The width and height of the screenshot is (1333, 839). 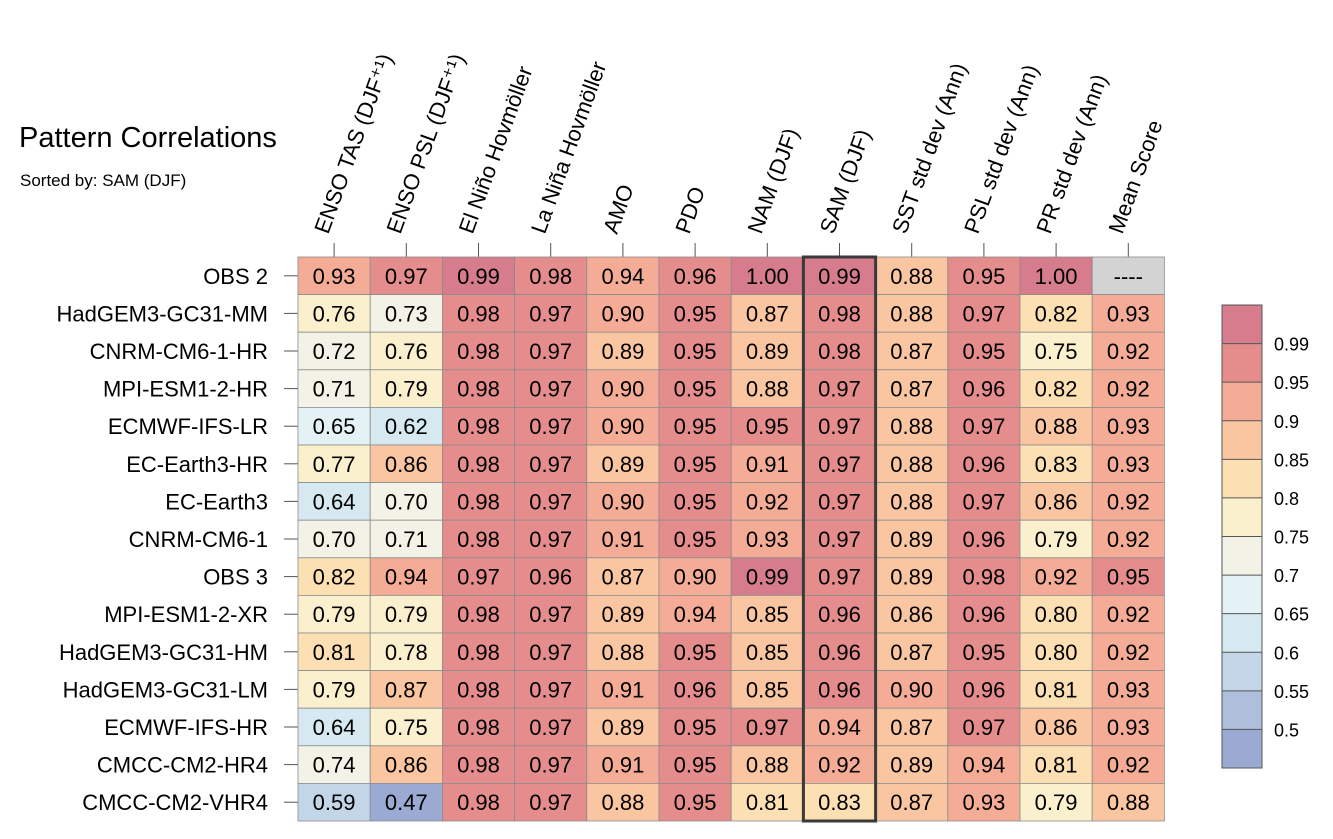 I want to click on column-label-psl-std-dev-ann: PSL std dev (Ann), so click(x=1001, y=149).